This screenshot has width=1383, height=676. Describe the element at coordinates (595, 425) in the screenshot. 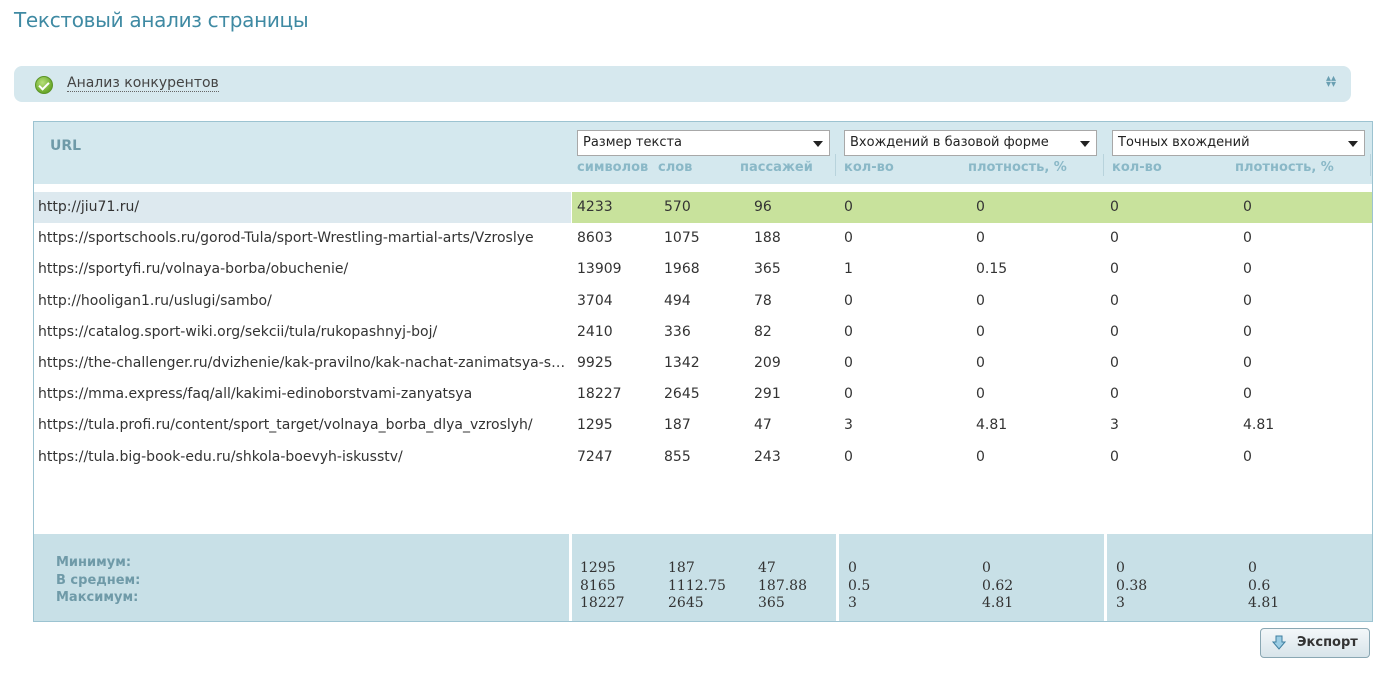

I see `row-value: 1295` at that location.